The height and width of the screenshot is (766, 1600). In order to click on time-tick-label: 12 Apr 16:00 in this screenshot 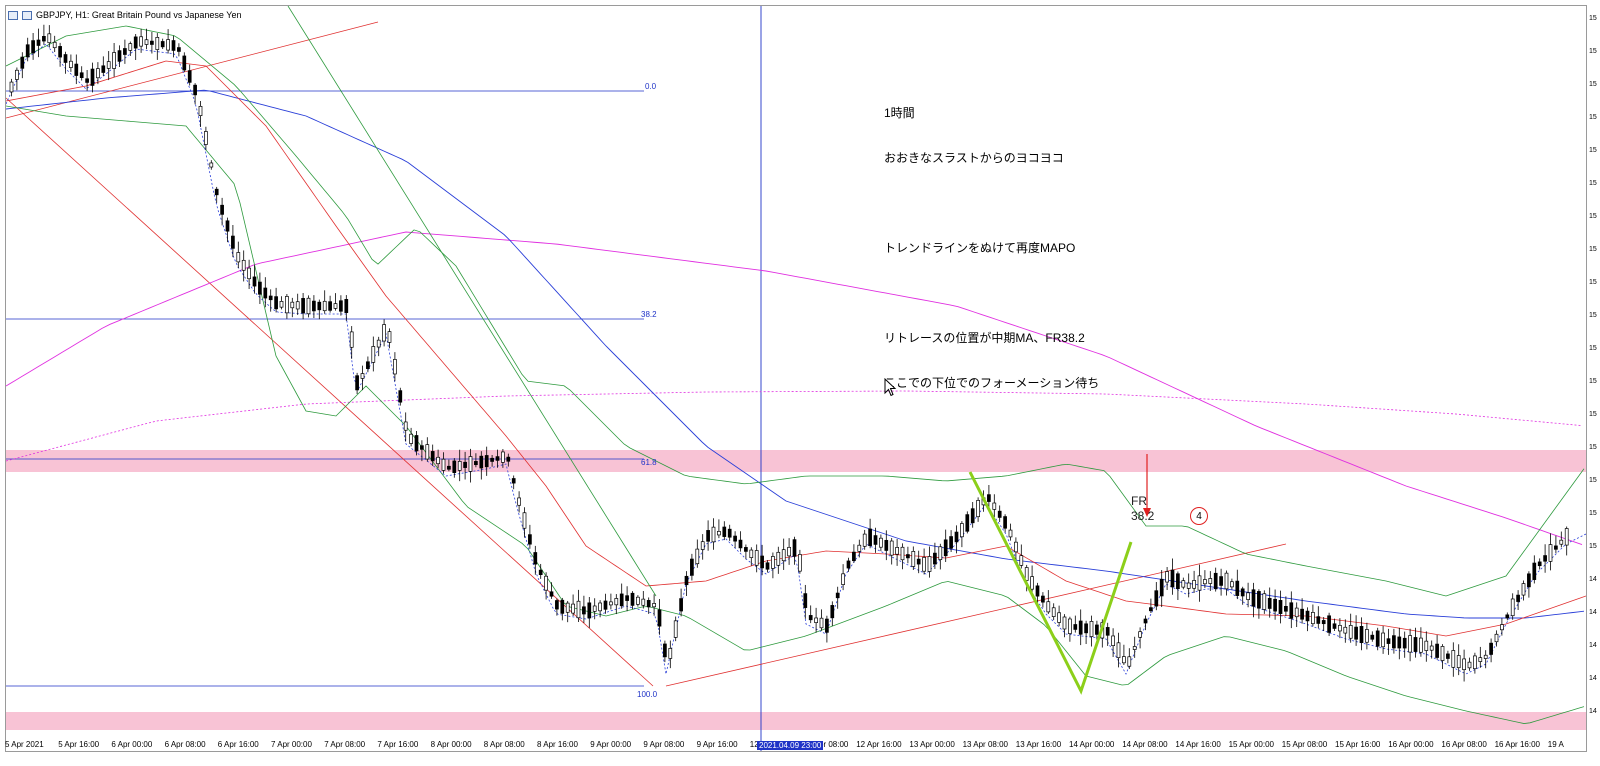, I will do `click(879, 744)`.